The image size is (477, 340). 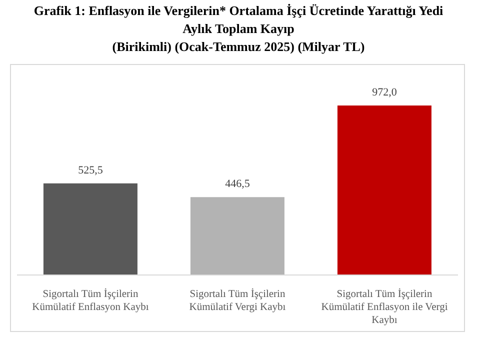 What do you see at coordinates (385, 92) in the screenshot?
I see `data-label: 972,0` at bounding box center [385, 92].